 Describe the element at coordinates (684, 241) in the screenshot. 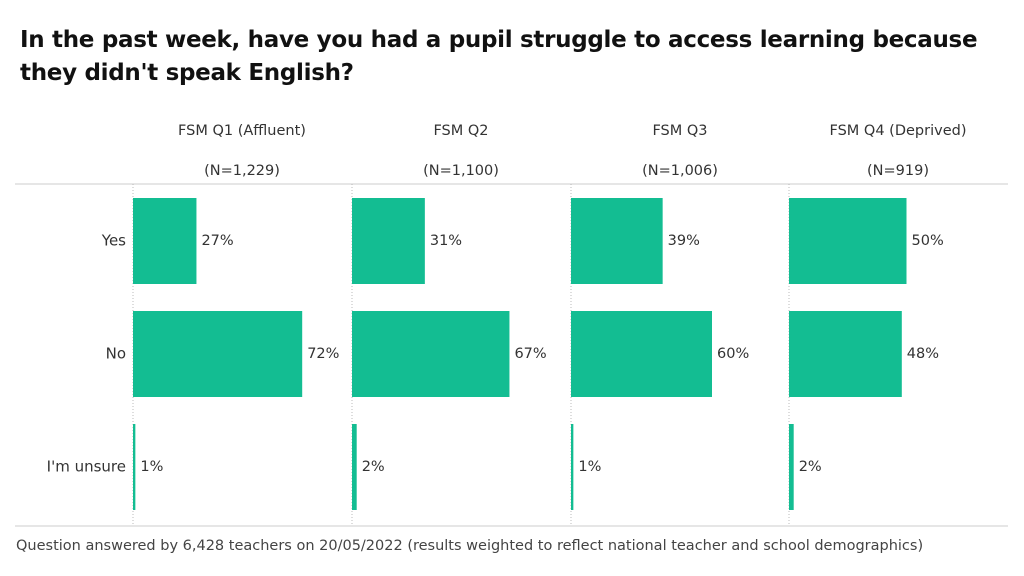

I see `value-label: 39%` at that location.